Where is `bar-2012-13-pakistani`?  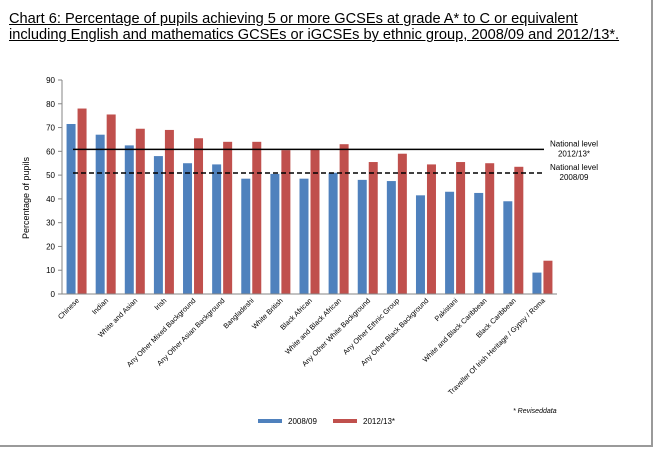
bar-2012-13-pakistani is located at coordinates (461, 228).